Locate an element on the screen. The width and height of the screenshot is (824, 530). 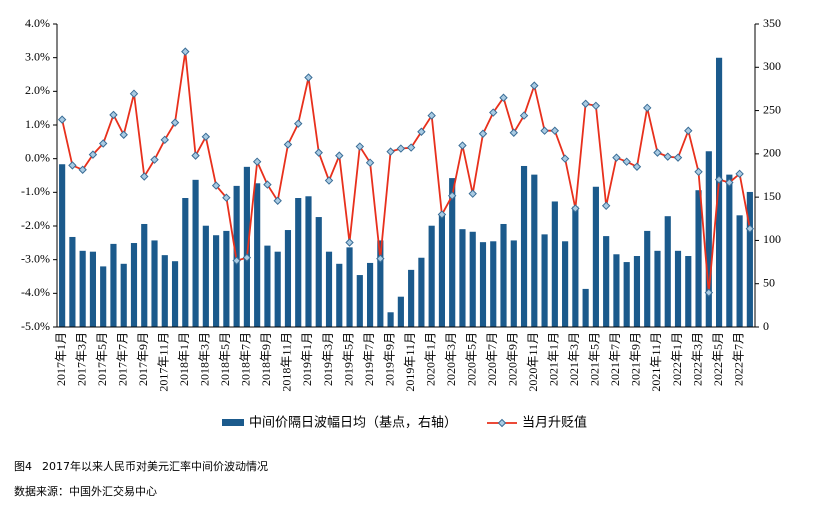
x-tick-label: 2019年9月 is located at coordinates (389, 359).